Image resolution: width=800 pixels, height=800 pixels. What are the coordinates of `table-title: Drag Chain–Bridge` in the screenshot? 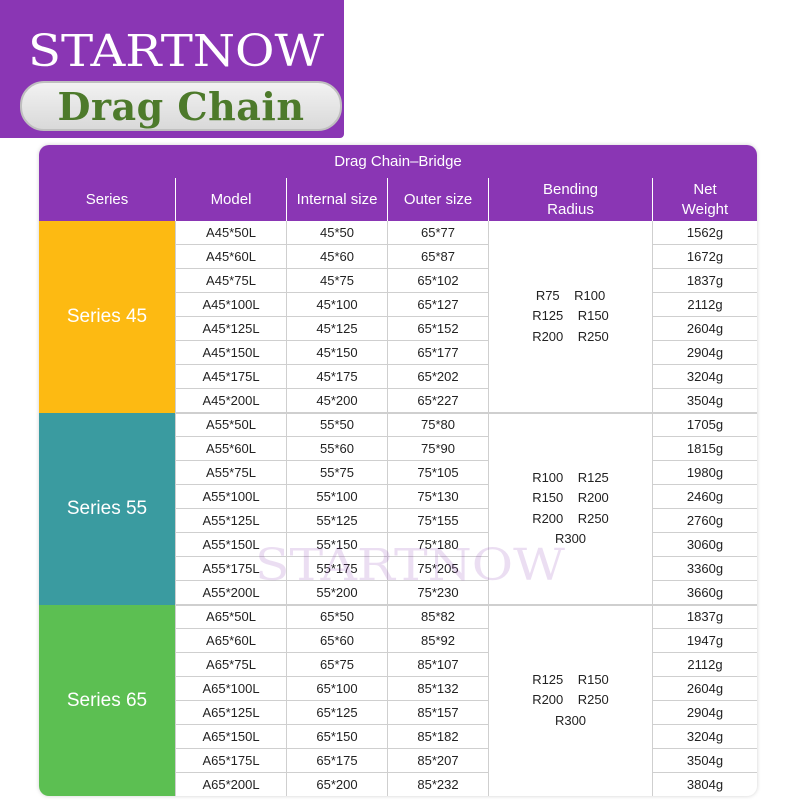 It's located at (398, 161).